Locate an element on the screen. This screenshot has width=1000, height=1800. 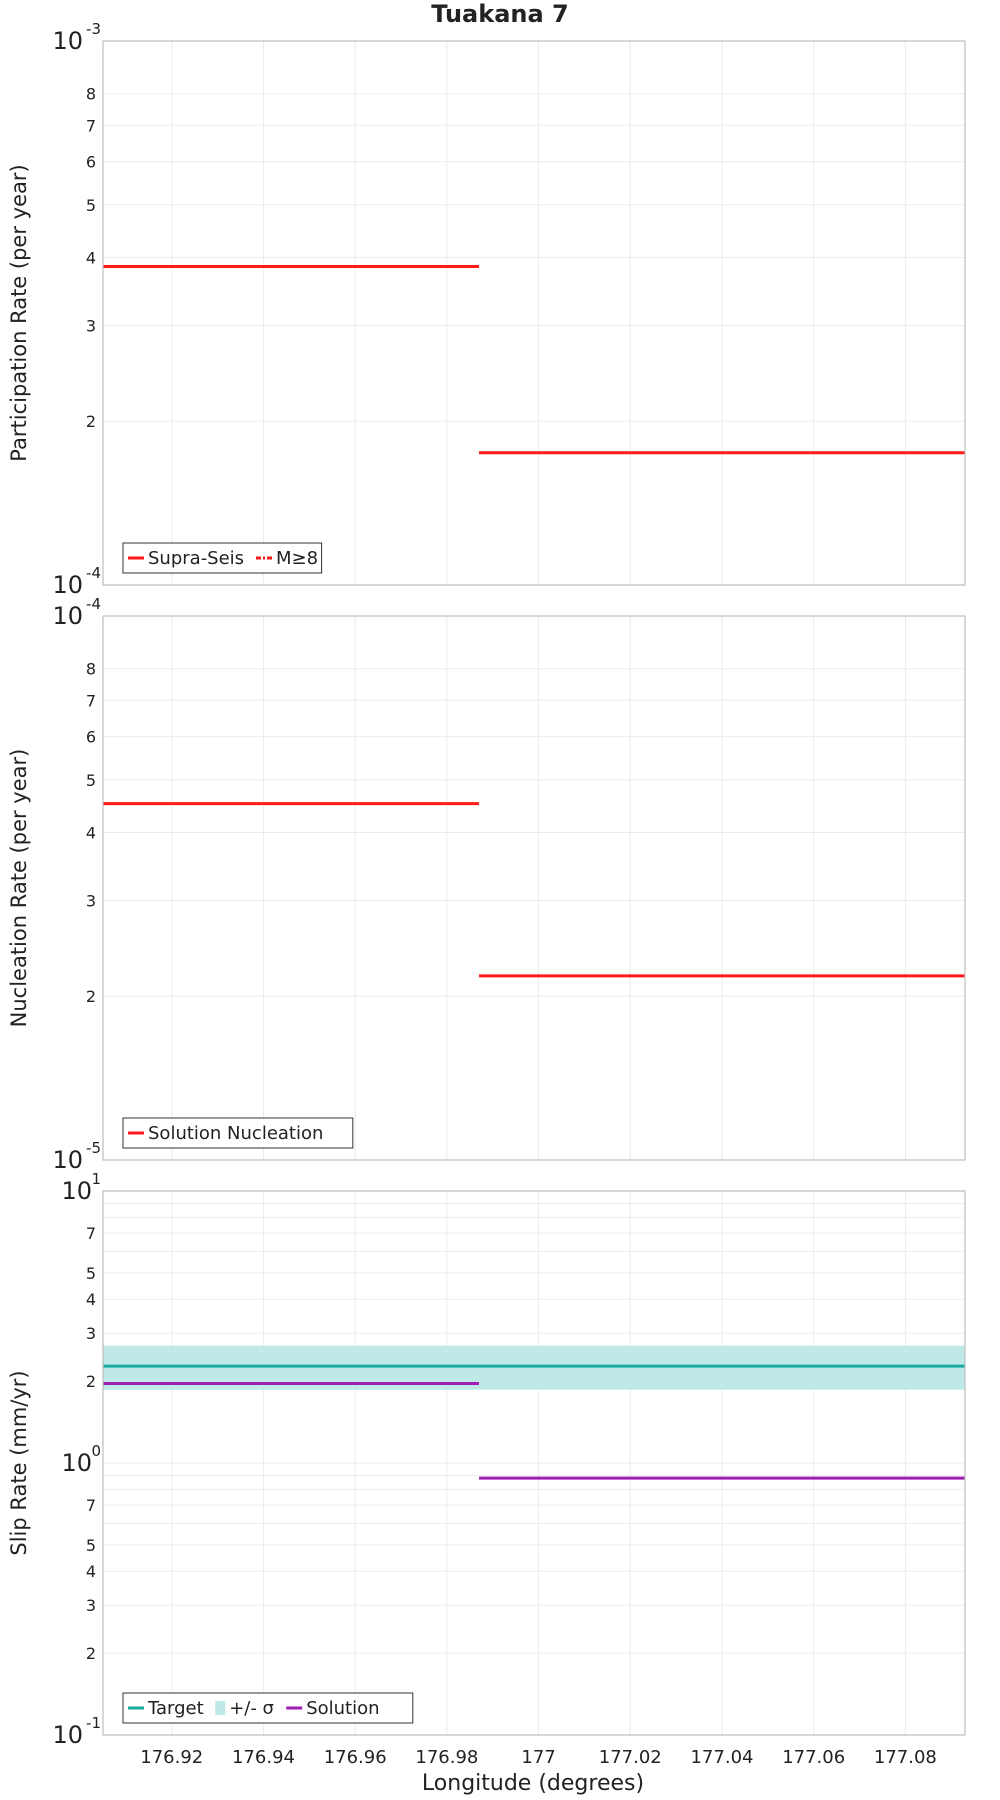
legend-label: Supra-Seis is located at coordinates (196, 558).